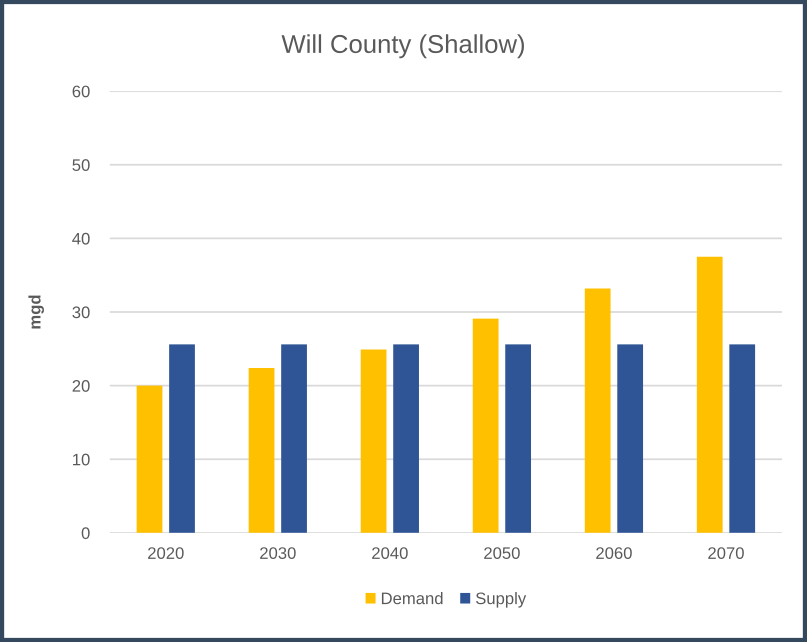  I want to click on legend-label: Supply, so click(501, 600).